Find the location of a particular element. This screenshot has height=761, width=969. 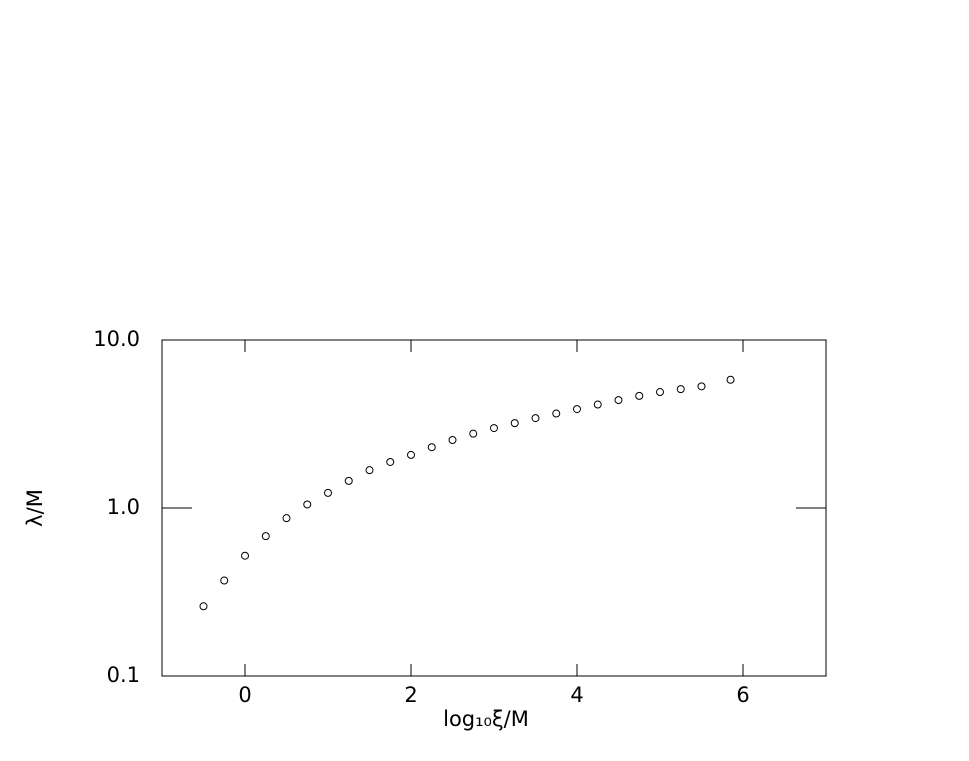

x-tick-label: 0 is located at coordinates (244, 695).